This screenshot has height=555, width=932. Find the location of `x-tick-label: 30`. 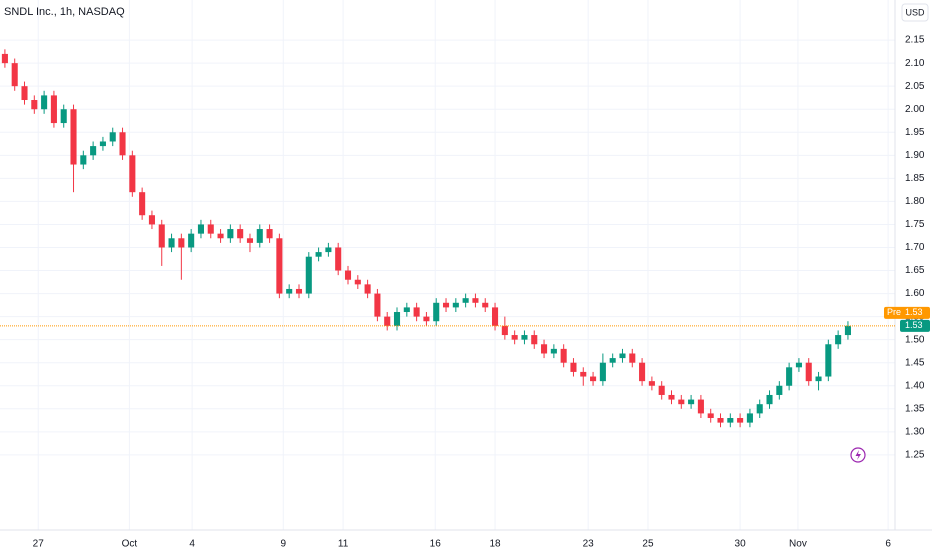

x-tick-label: 30 is located at coordinates (741, 544).